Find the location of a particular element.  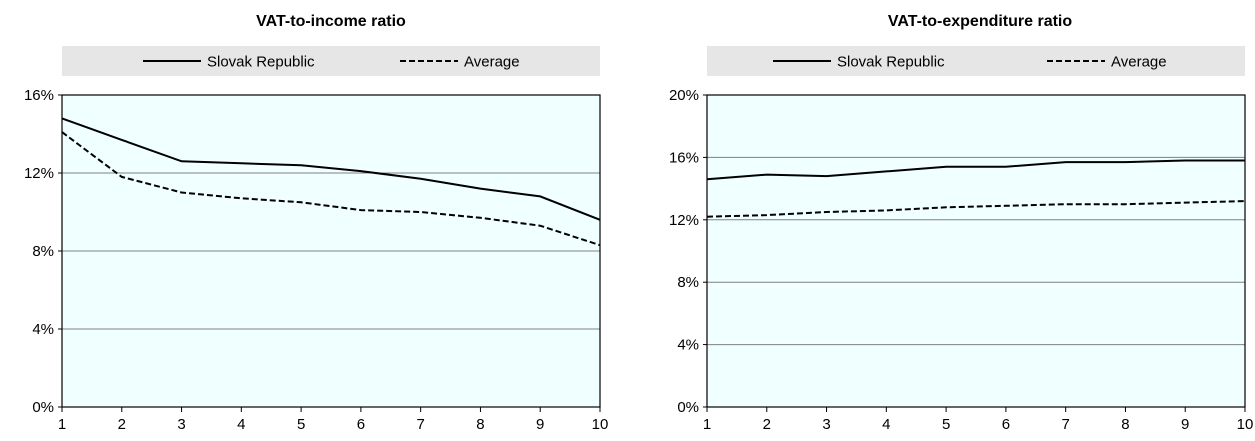

chart-title: VAT-to-expenditure ratio is located at coordinates (980, 21).